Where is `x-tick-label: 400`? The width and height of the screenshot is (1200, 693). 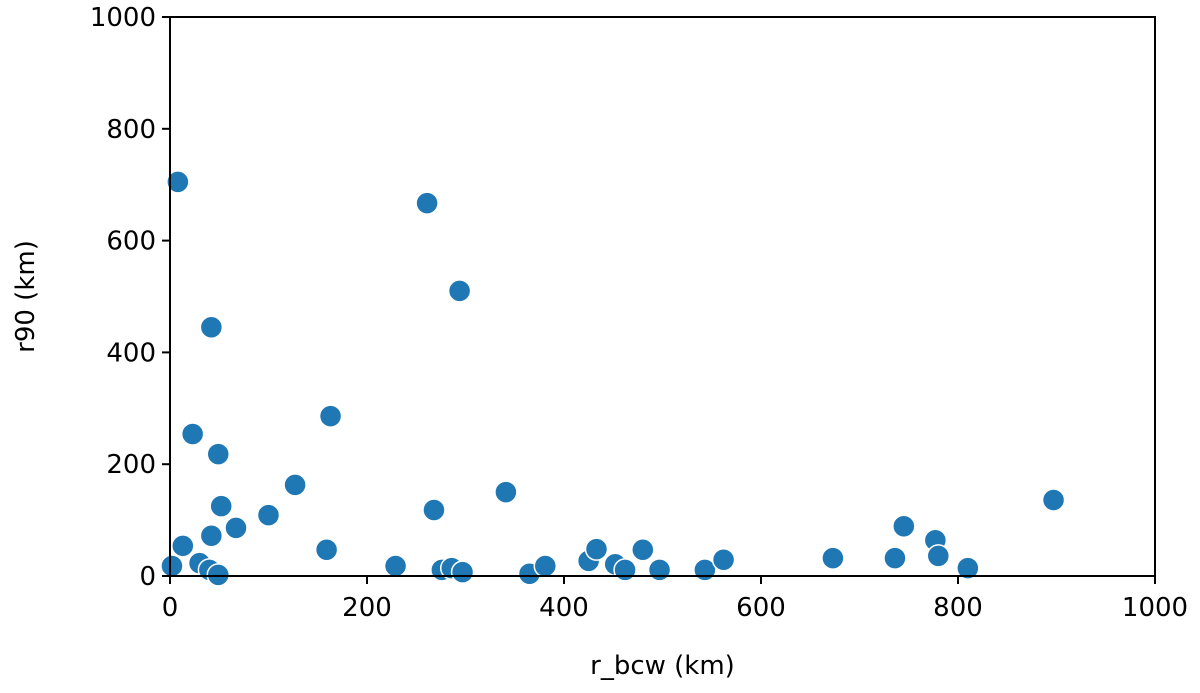 x-tick-label: 400 is located at coordinates (564, 608).